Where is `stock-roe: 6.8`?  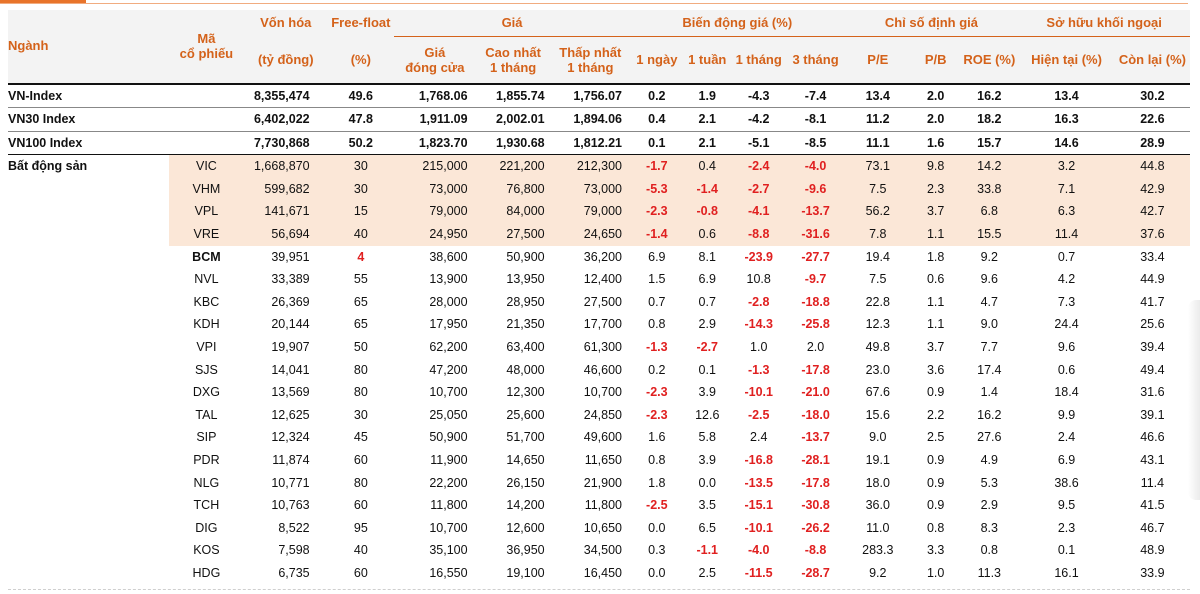 stock-roe: 6.8 is located at coordinates (989, 212).